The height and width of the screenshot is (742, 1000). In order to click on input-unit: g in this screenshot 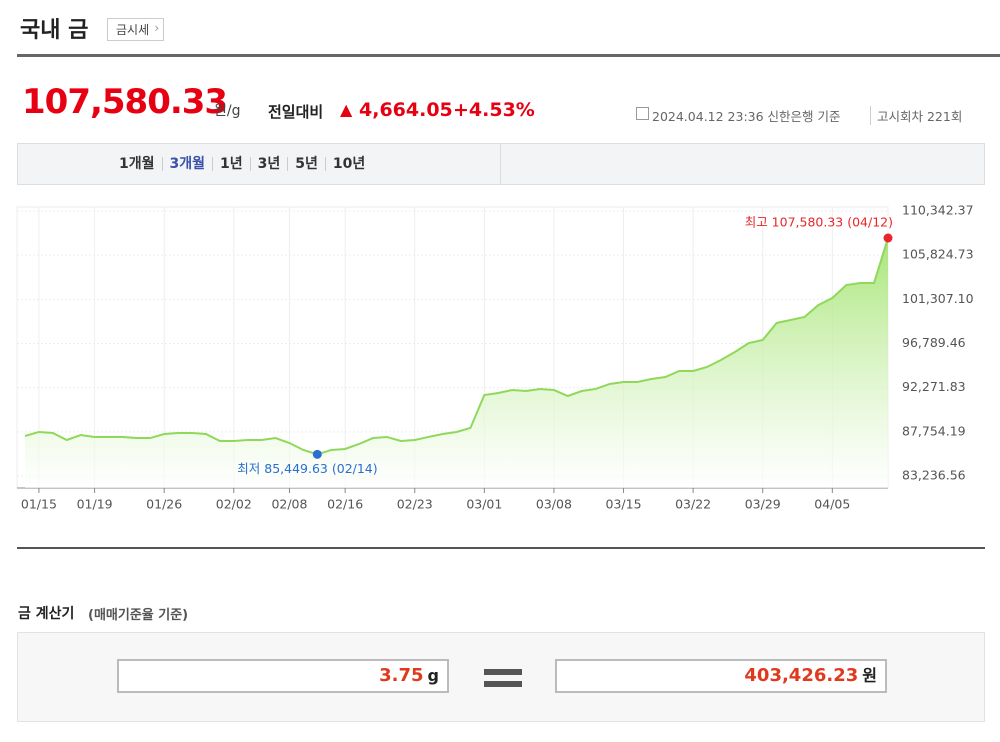, I will do `click(433, 675)`.